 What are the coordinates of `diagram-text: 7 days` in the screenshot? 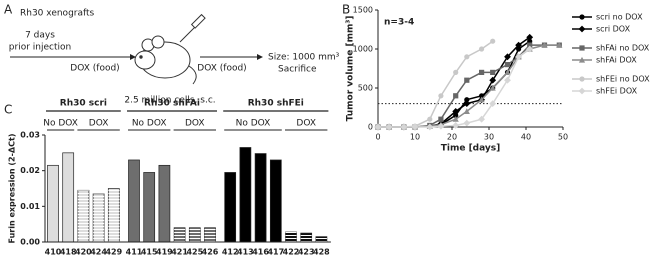 It's located at (40, 36).